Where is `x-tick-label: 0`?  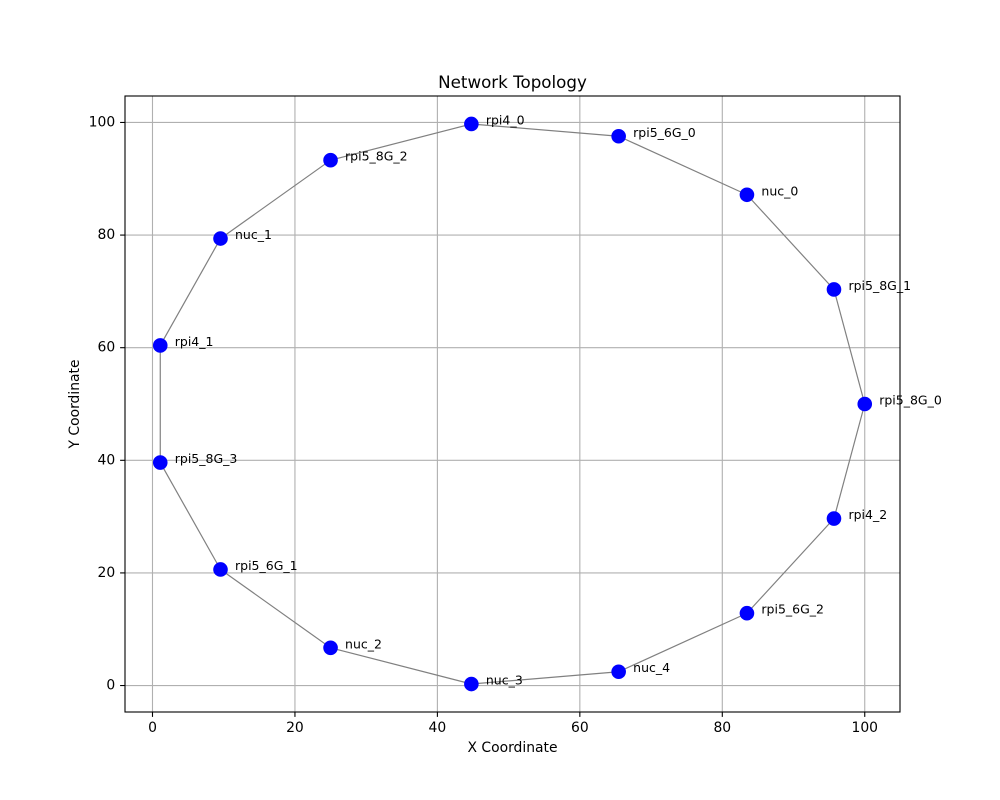 x-tick-label: 0 is located at coordinates (152, 728).